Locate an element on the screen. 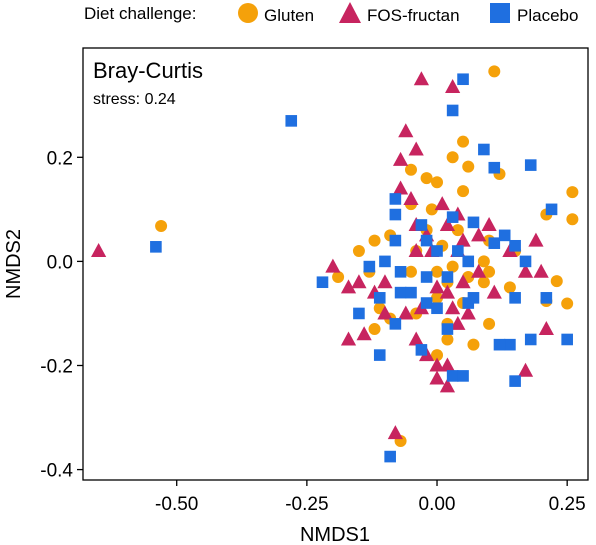 The height and width of the screenshot is (545, 596). legend-marker-gluten is located at coordinates (248, 13).